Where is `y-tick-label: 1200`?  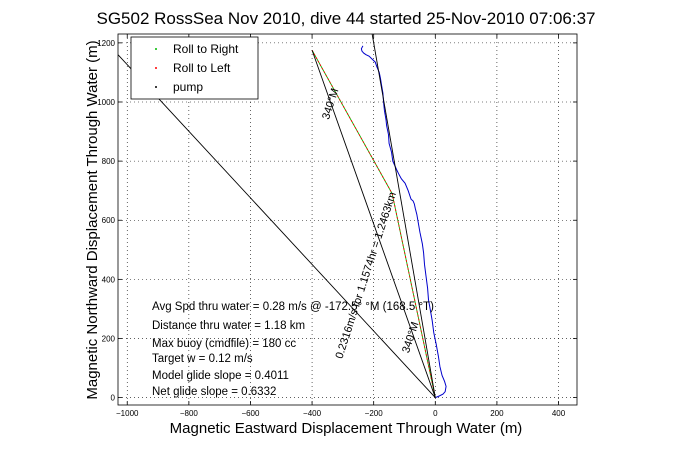 y-tick-label: 1200 is located at coordinates (106, 43).